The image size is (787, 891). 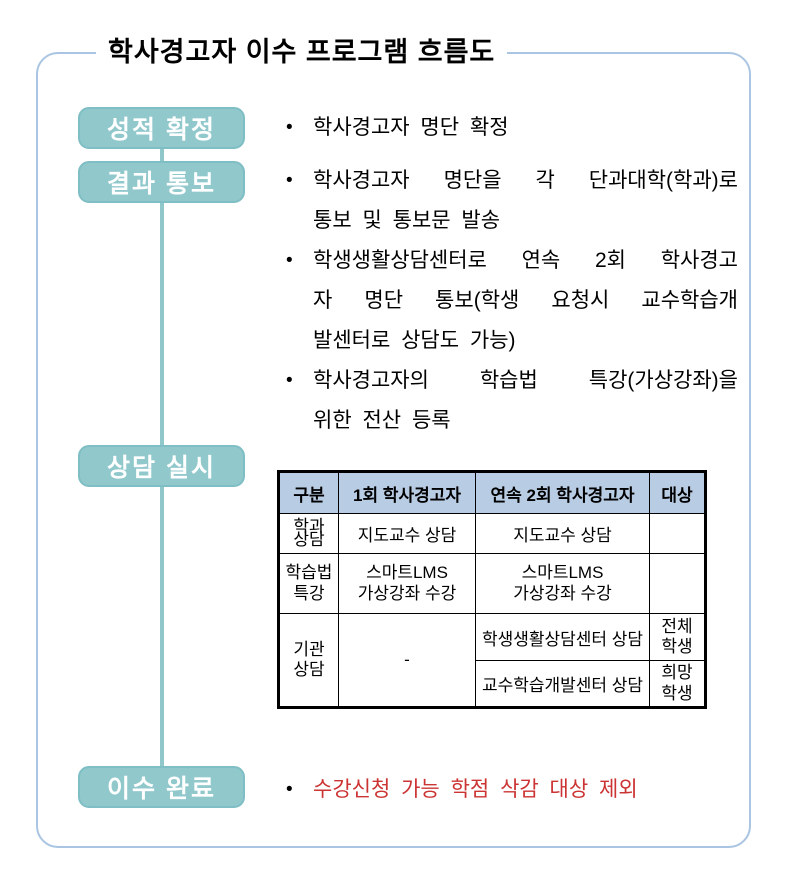 I want to click on bullet-item: • 학사경고자 명단 확정, so click(x=512, y=128).